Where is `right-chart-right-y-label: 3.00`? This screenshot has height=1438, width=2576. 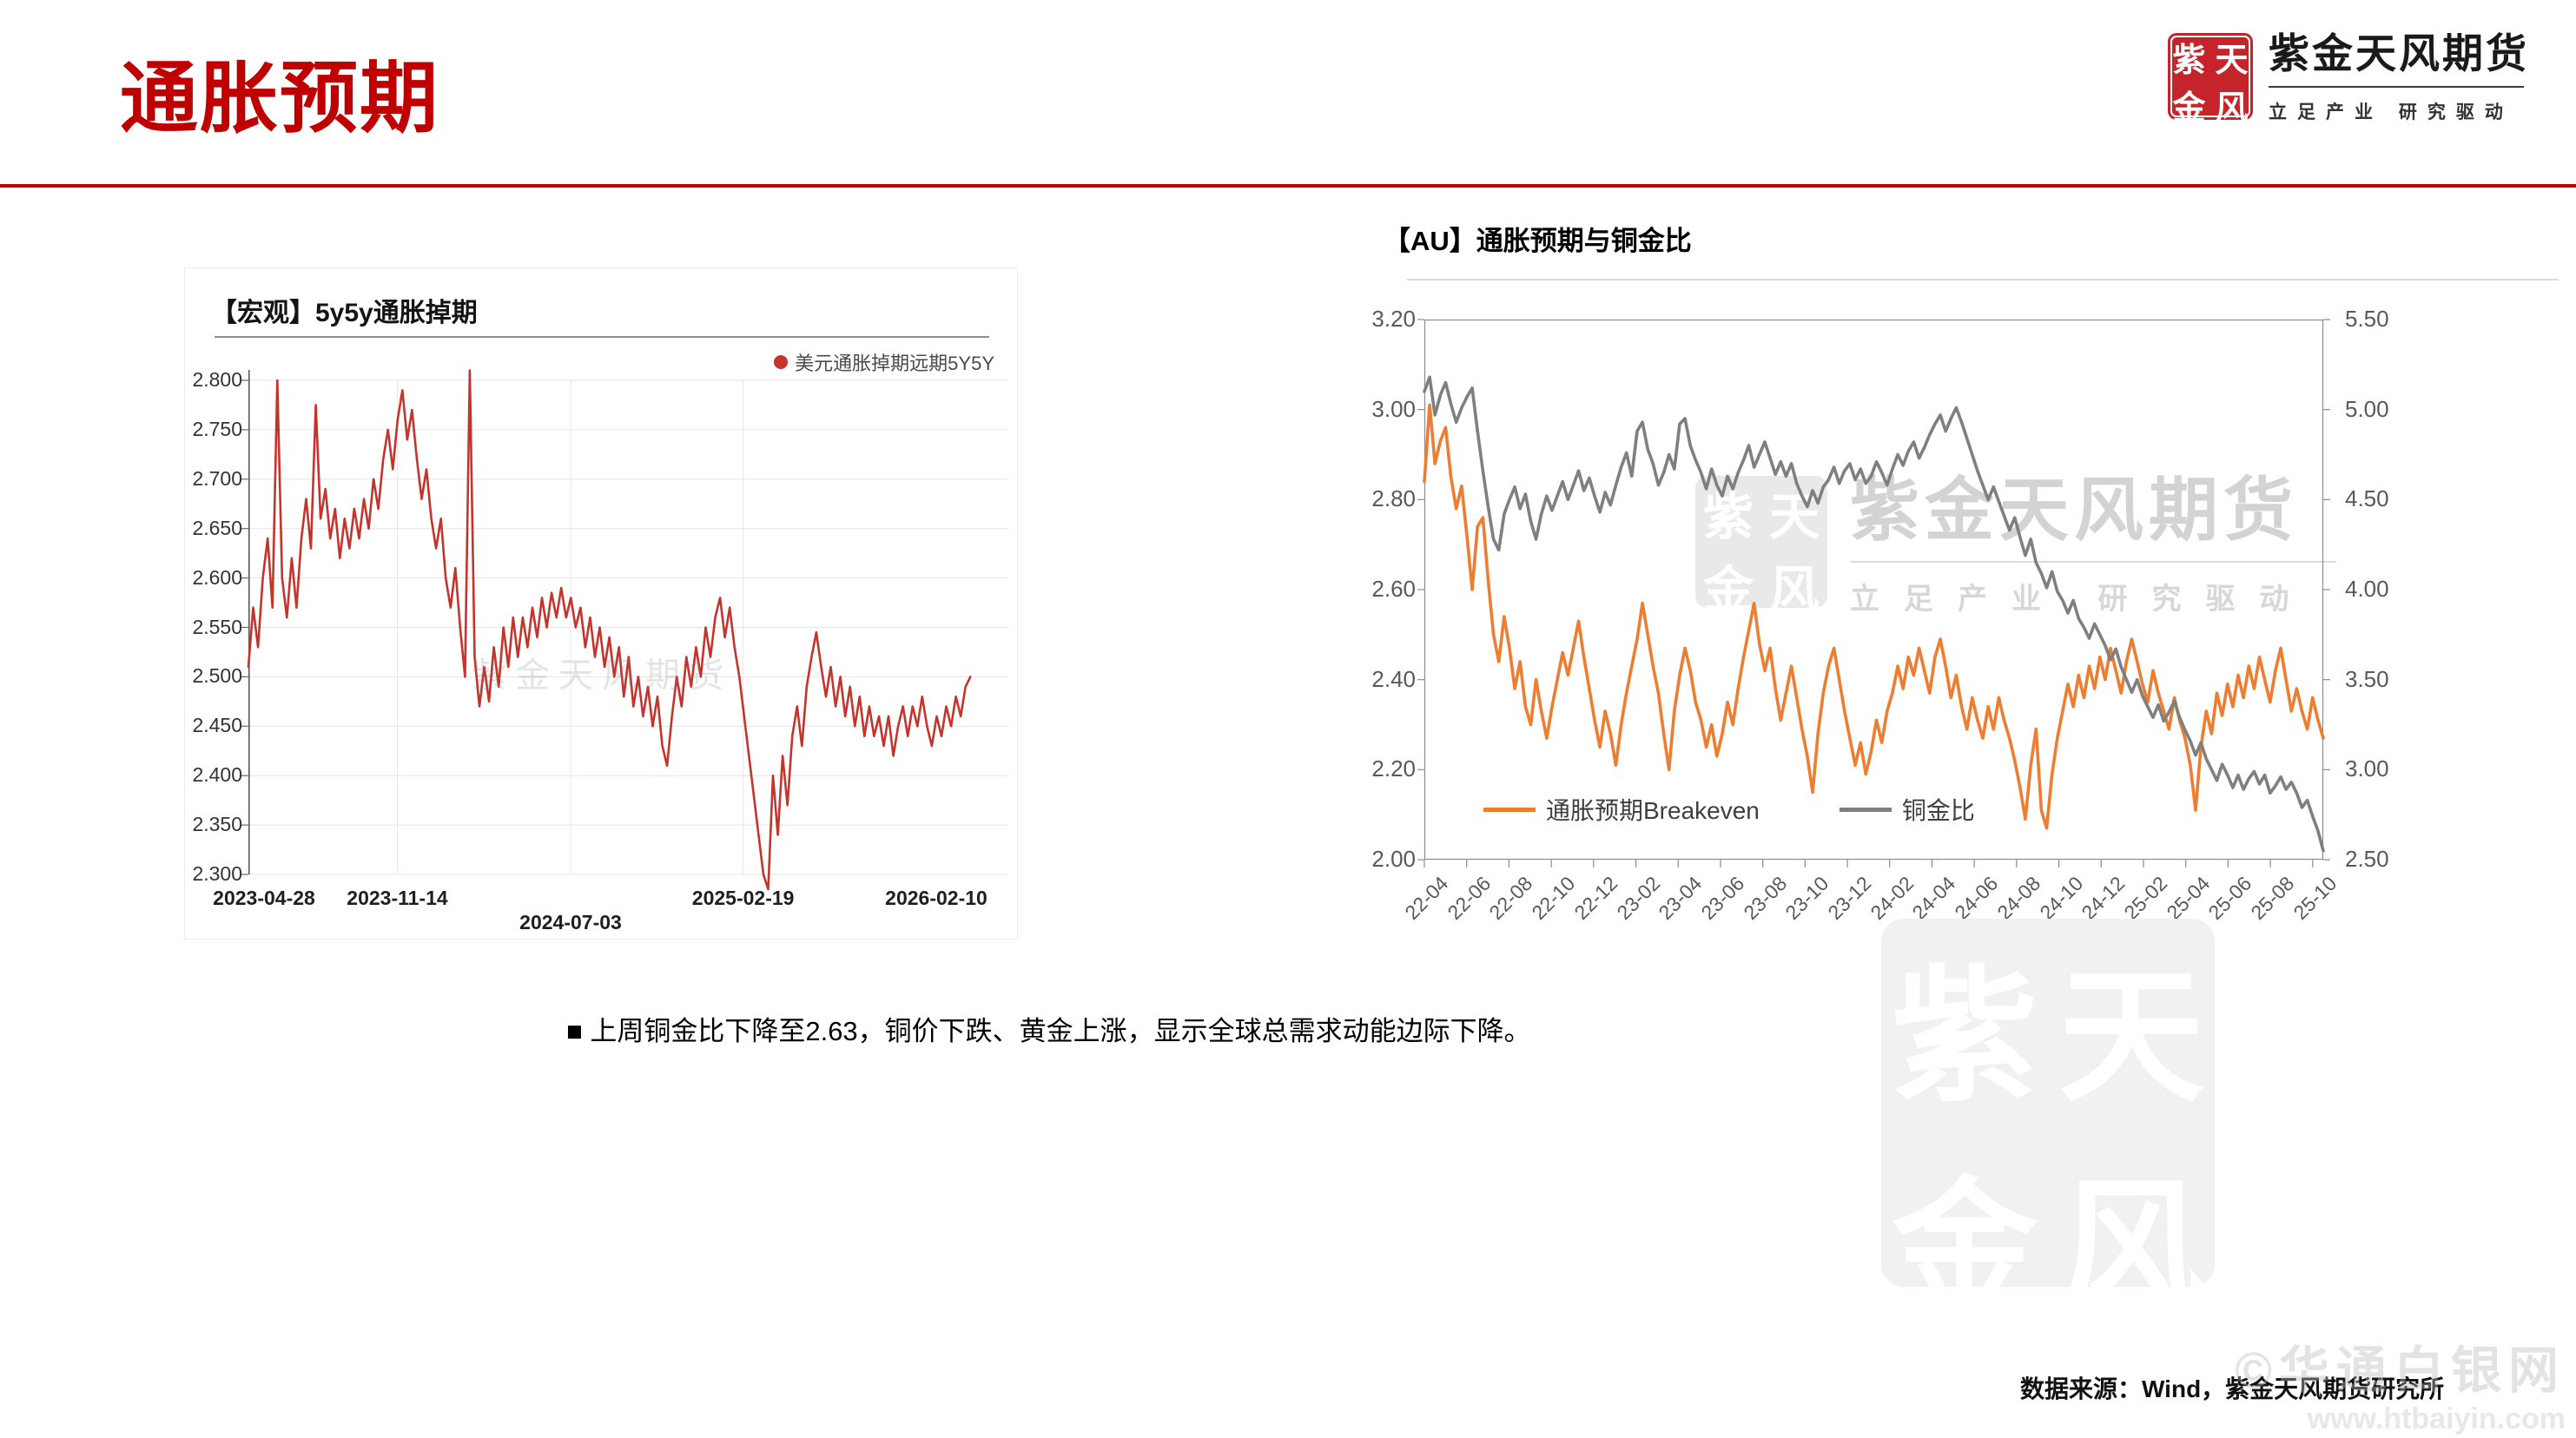
right-chart-right-y-label: 3.00 is located at coordinates (2367, 768).